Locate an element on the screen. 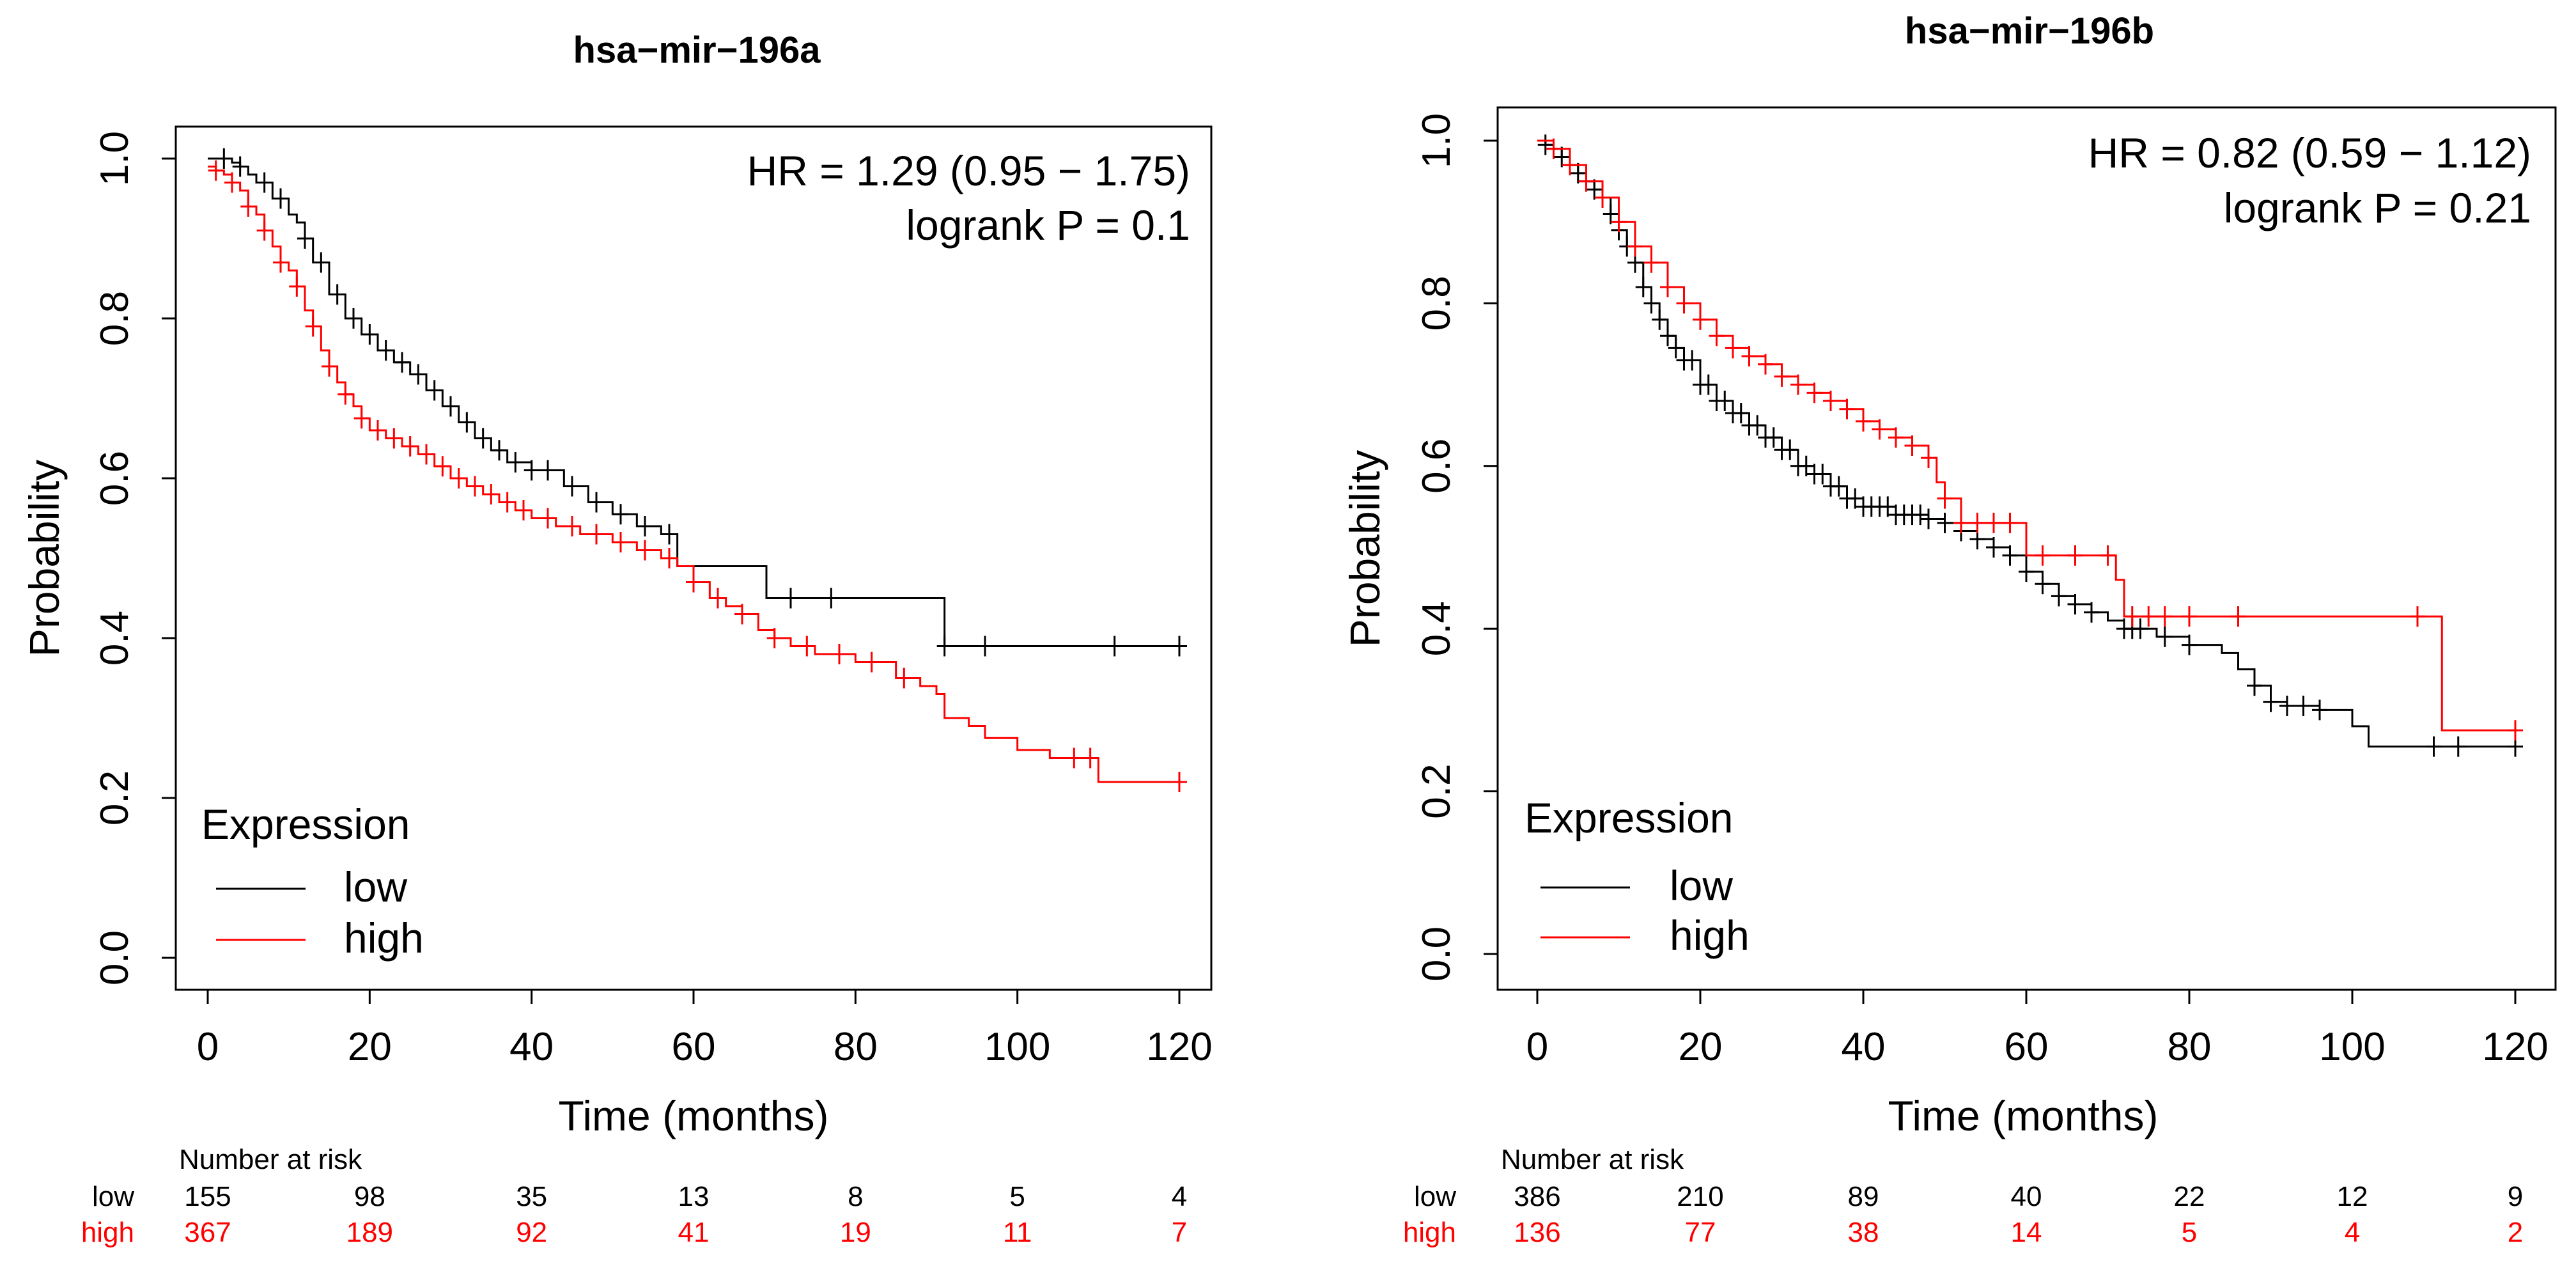 The width and height of the screenshot is (2576, 1266). y-tick-label: 0.0 is located at coordinates (115, 957).